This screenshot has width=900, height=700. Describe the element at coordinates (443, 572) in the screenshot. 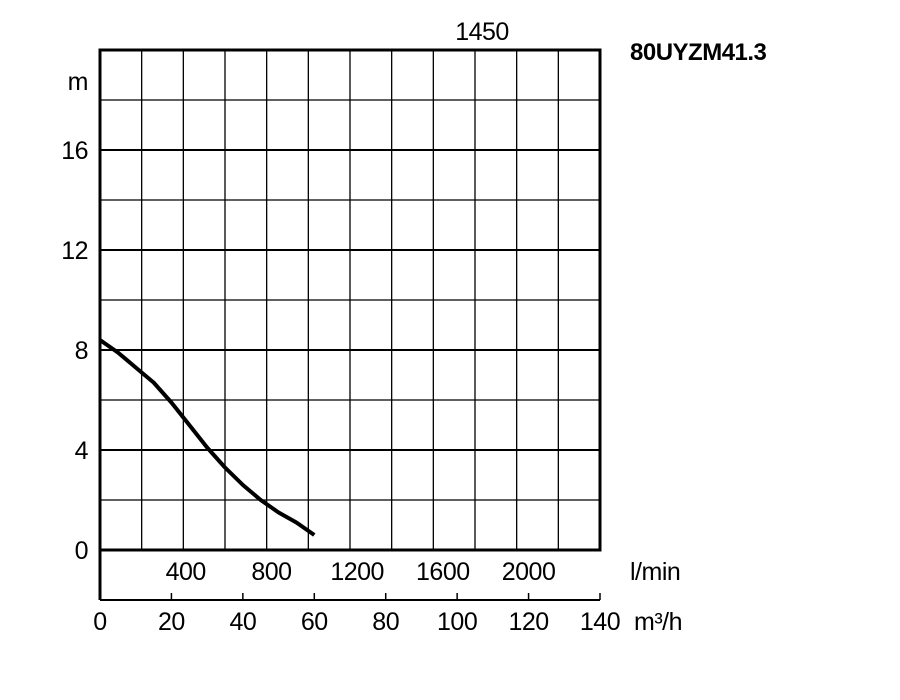

I see `lmin-tick-label: 1600` at that location.